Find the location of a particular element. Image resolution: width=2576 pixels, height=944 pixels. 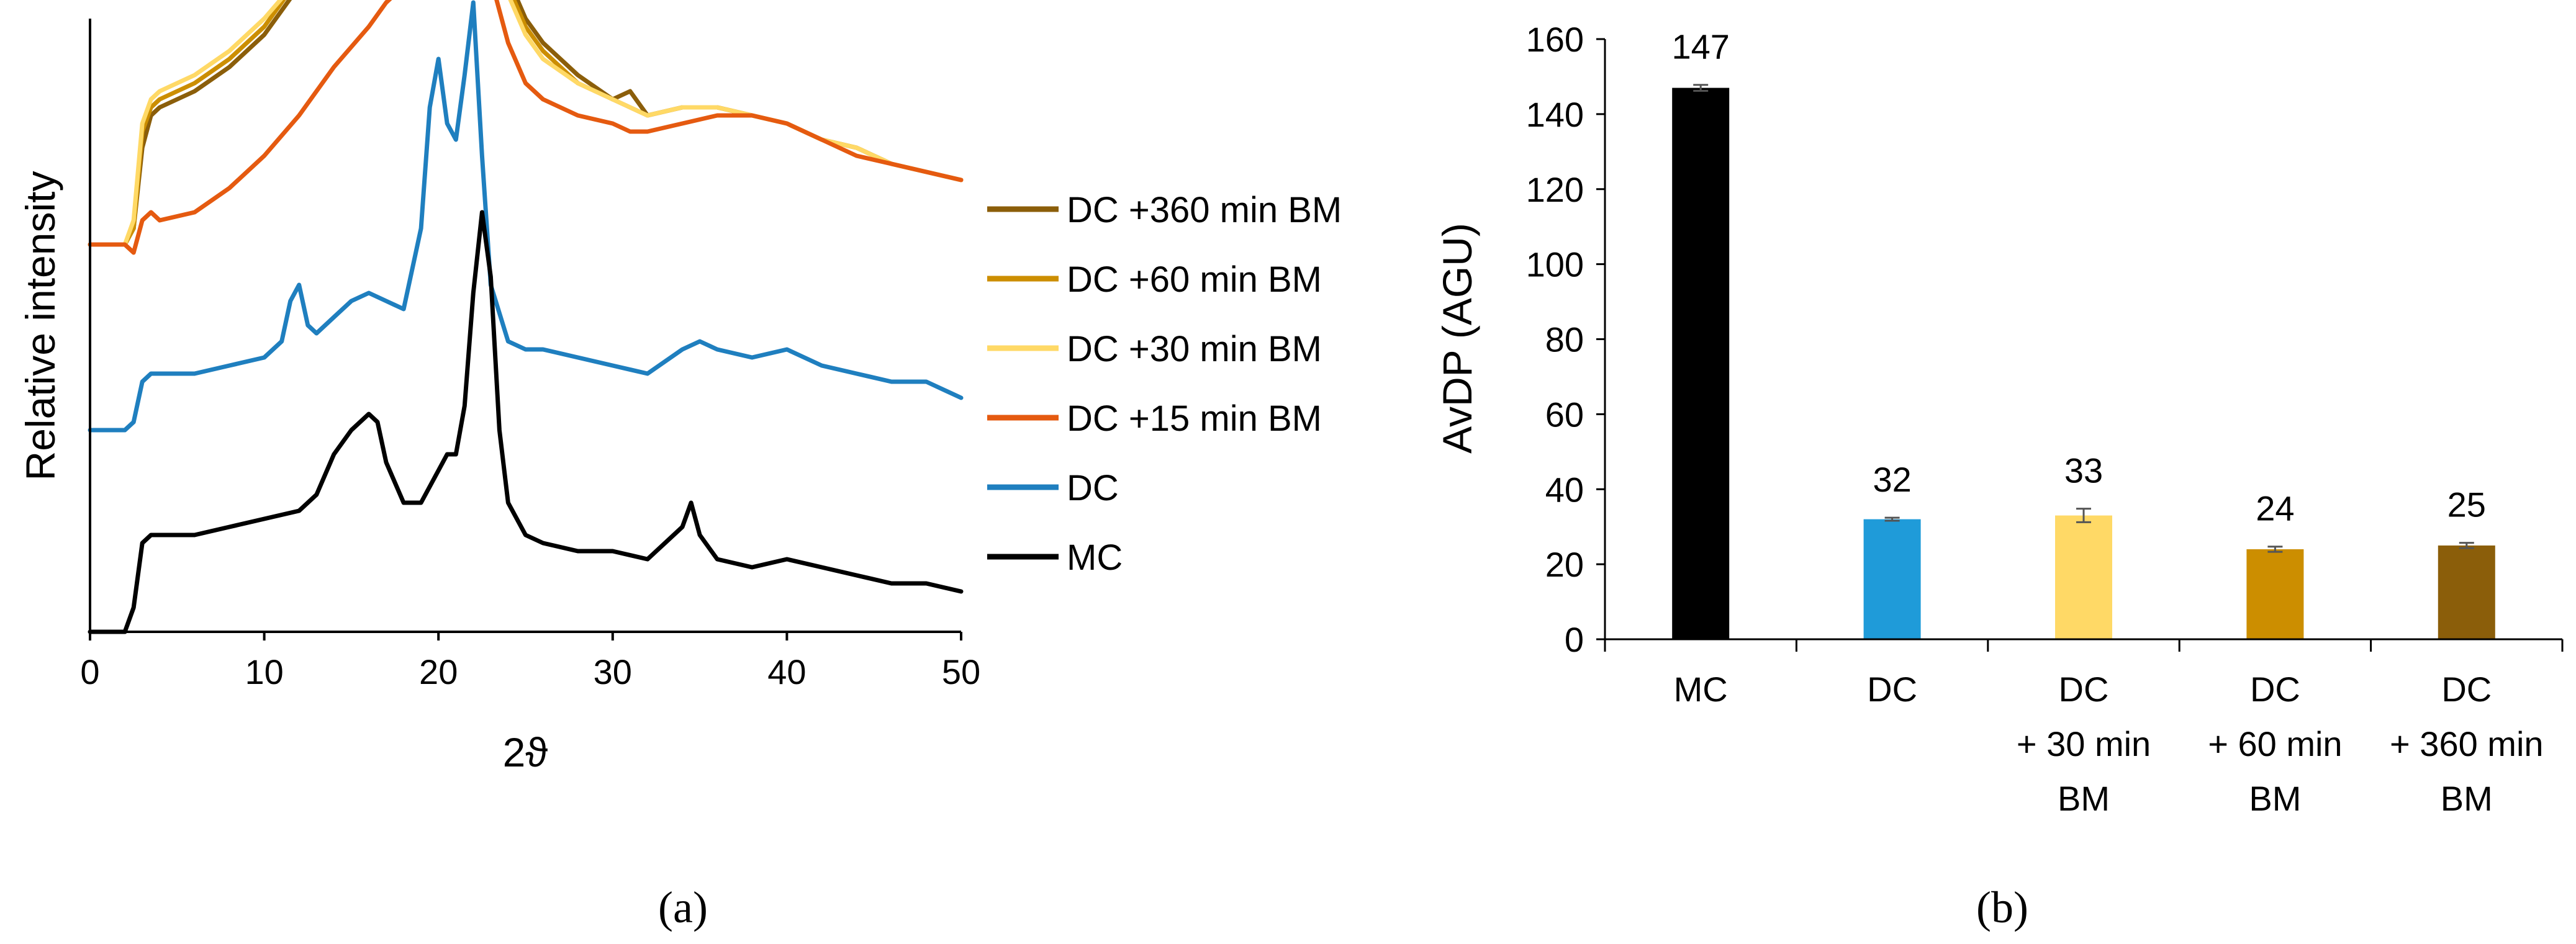

x-tick-label: 50 is located at coordinates (961, 671).